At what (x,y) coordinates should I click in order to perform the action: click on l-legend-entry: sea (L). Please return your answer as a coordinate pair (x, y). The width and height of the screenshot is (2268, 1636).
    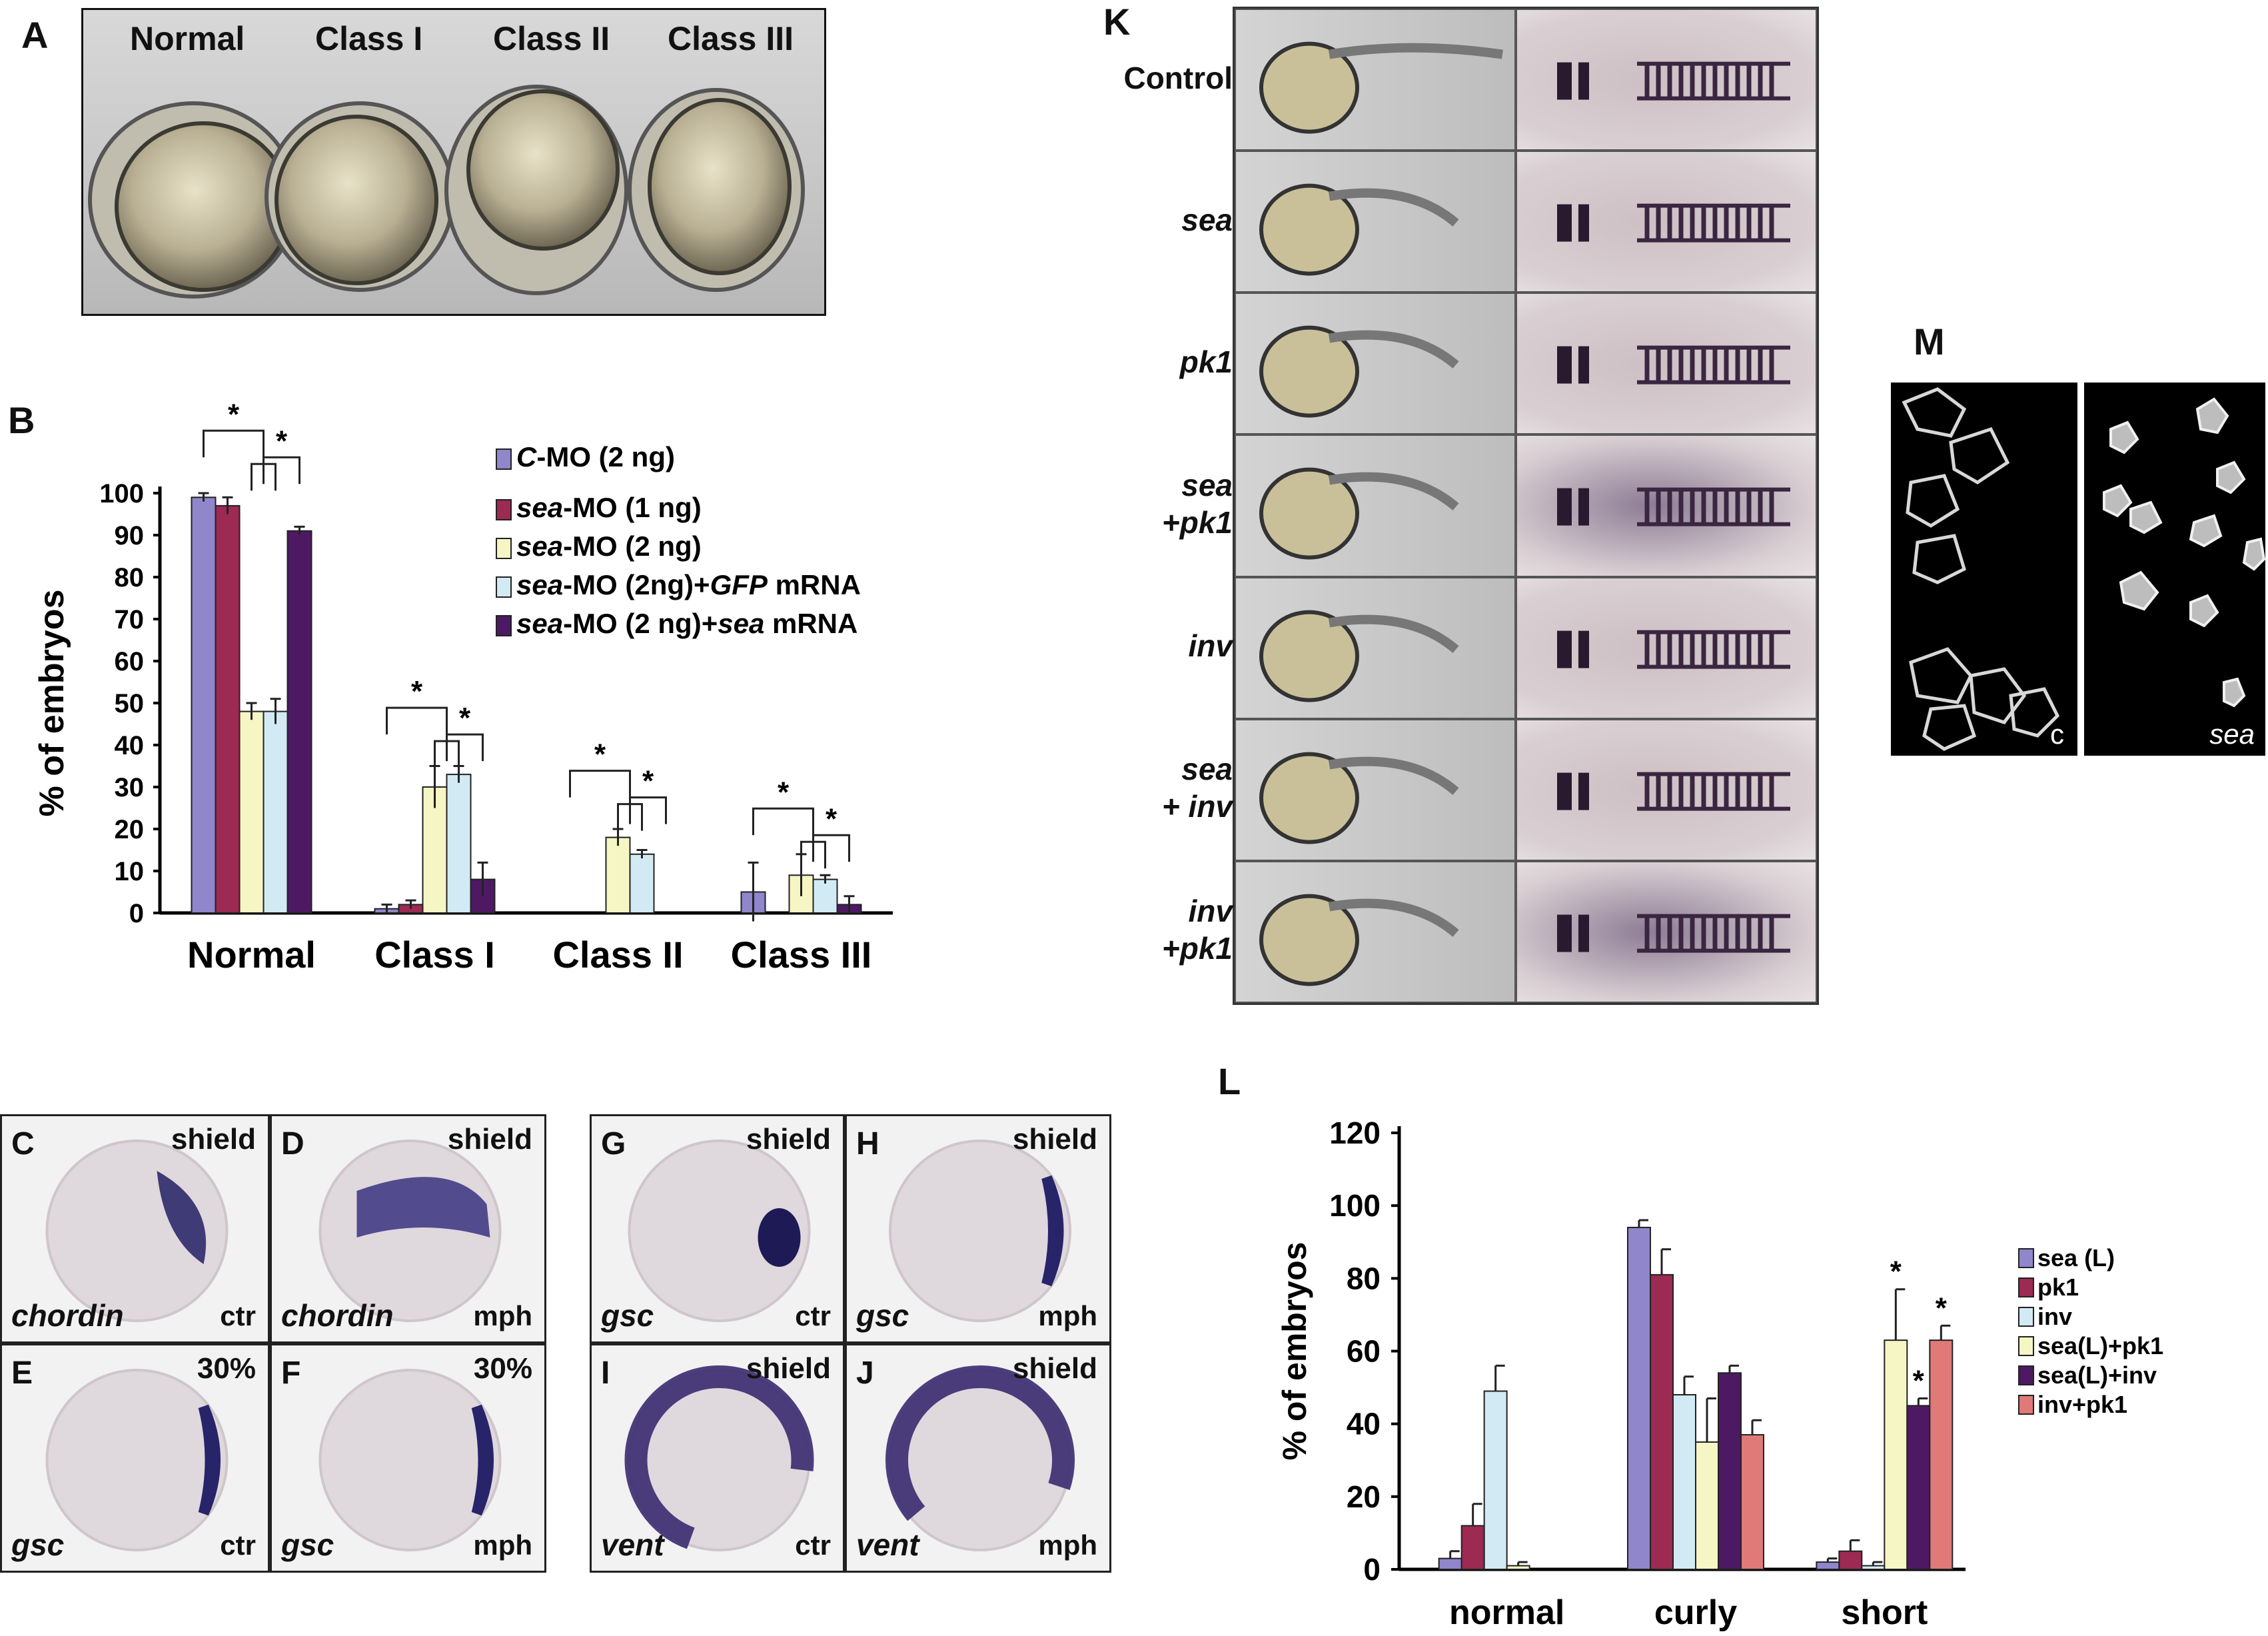
    Looking at the image, I should click on (2076, 1257).